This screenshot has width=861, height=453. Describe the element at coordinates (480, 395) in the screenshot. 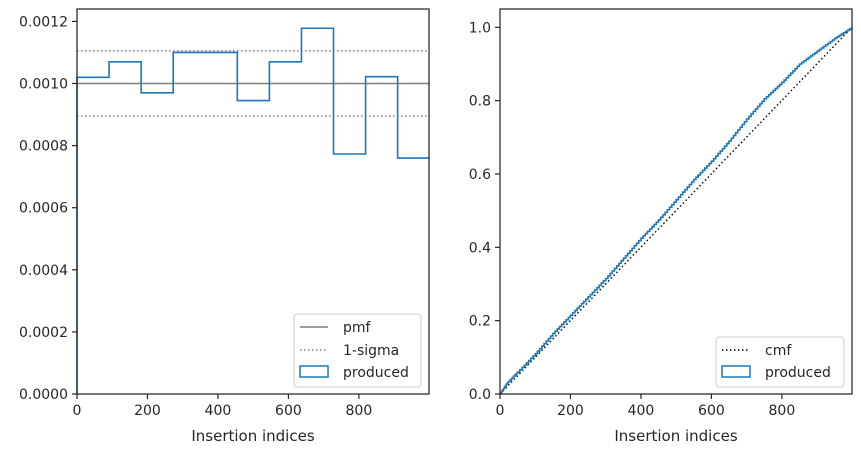

I see `right-ytick-label-0: 0.0` at that location.